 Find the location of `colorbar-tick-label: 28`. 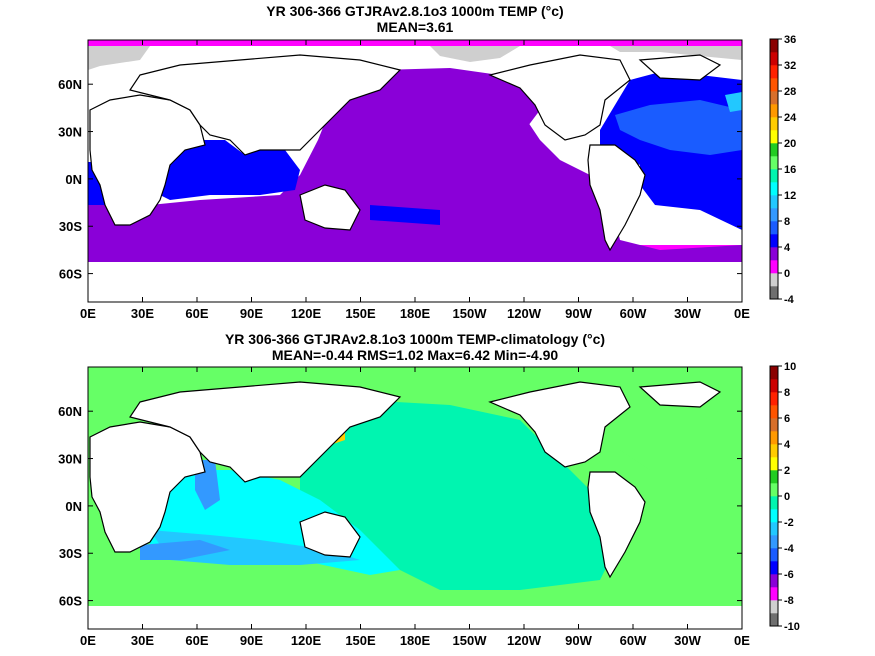

colorbar-tick-label: 28 is located at coordinates (790, 92).